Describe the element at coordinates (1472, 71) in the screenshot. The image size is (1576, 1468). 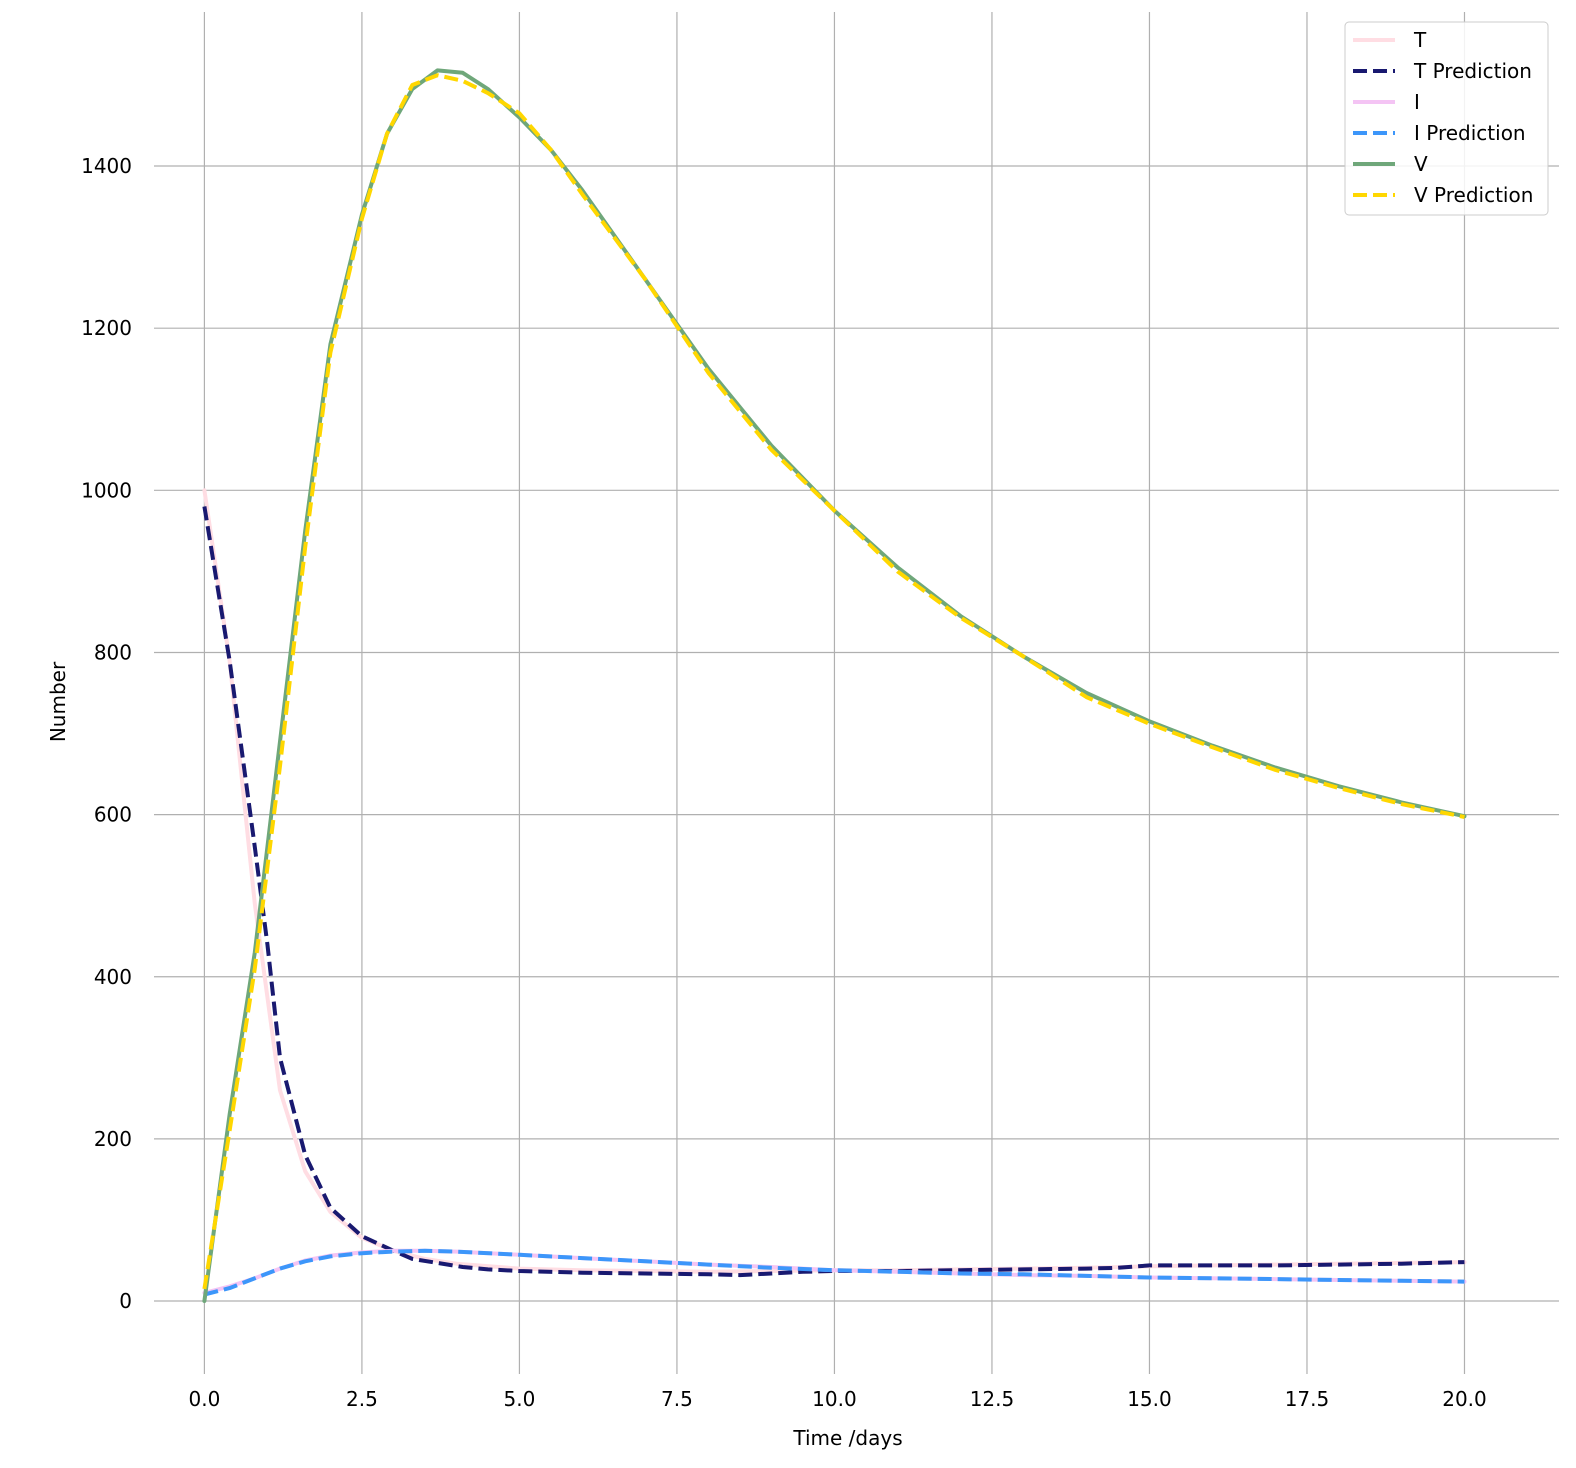
I see `legend-label-t-prediction: T Prediction` at that location.